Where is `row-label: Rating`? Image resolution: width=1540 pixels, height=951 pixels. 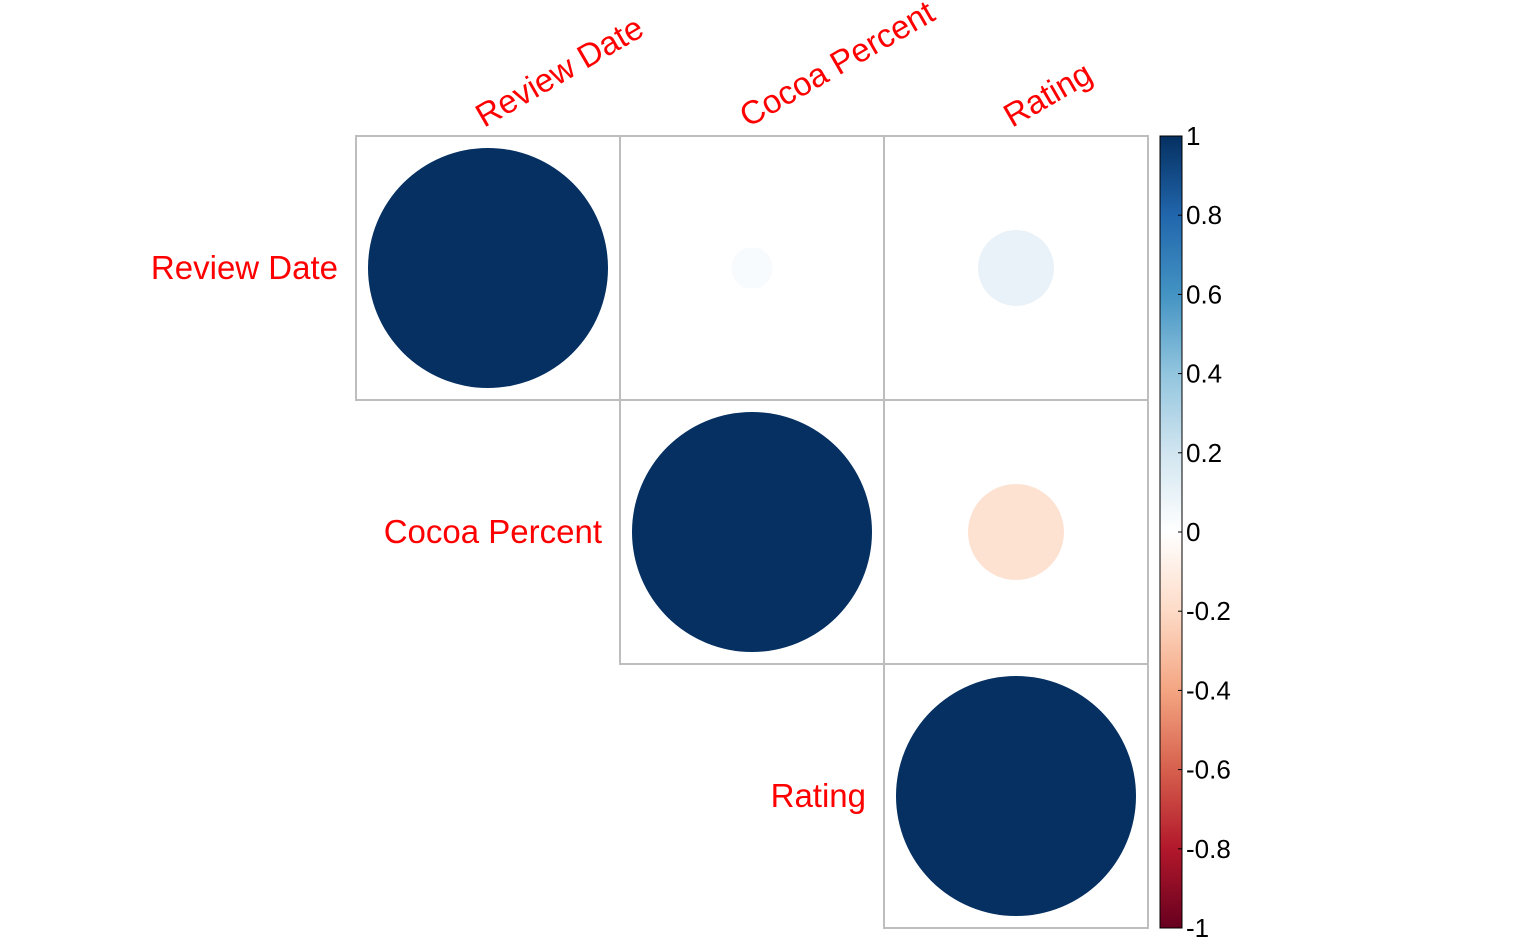
row-label: Rating is located at coordinates (818, 795).